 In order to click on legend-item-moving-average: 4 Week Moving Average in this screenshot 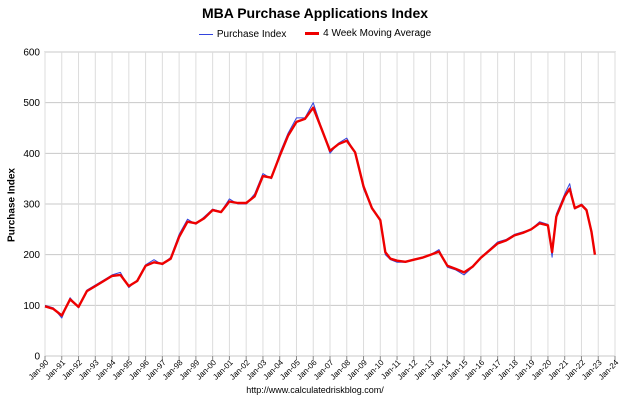, I will do `click(368, 33)`.